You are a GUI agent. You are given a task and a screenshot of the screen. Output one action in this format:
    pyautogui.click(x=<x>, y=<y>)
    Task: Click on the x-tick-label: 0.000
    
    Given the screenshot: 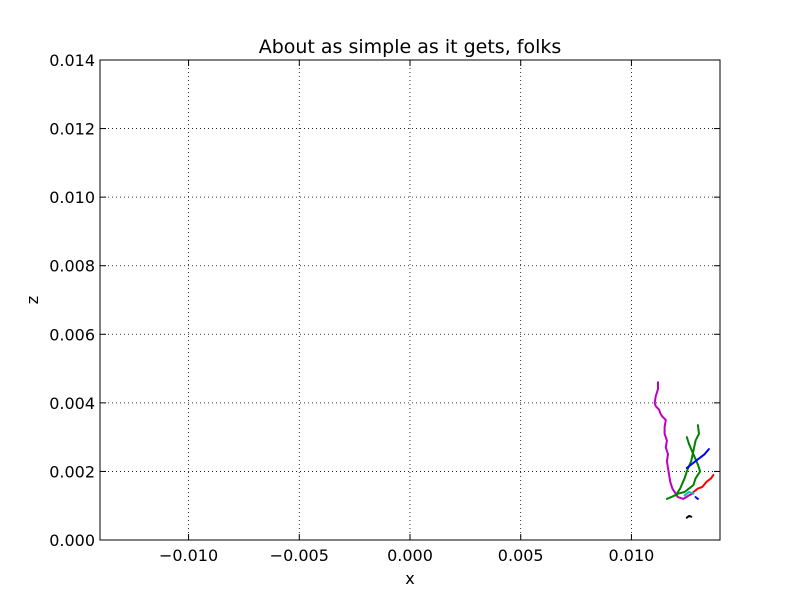 What is the action you would take?
    pyautogui.click(x=410, y=555)
    